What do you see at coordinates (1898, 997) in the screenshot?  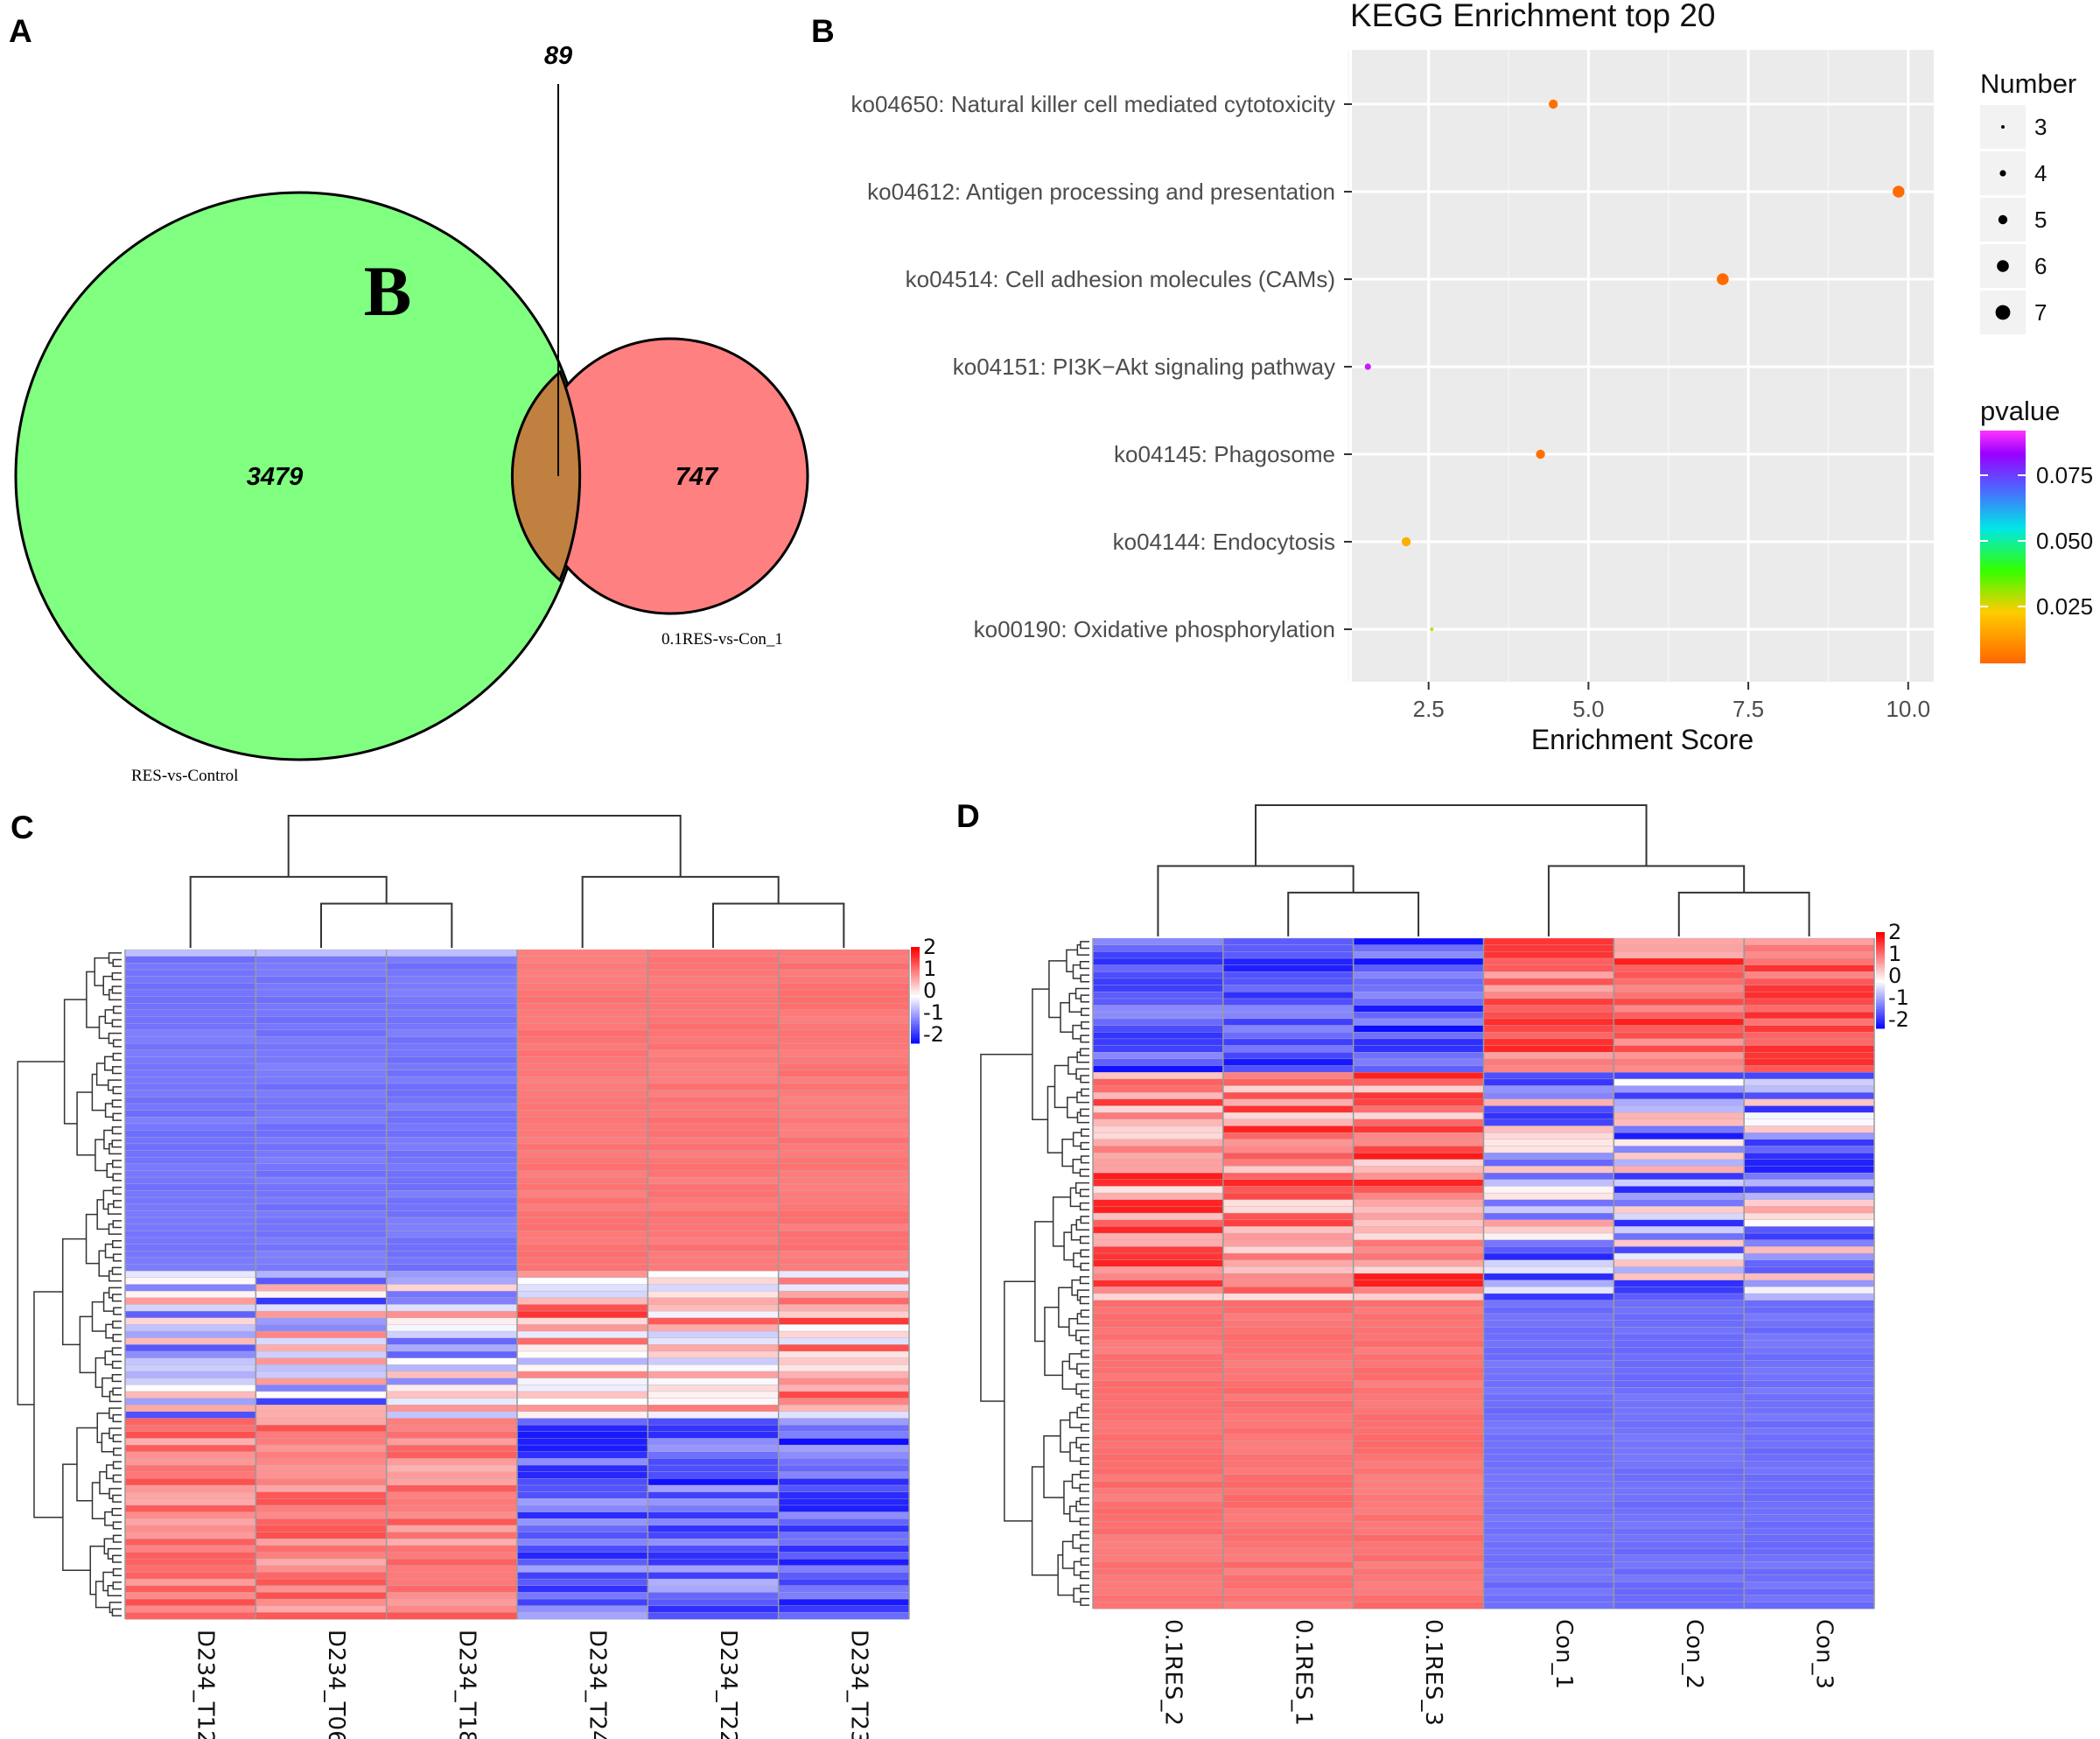 I see `scale-tick--1: -1` at bounding box center [1898, 997].